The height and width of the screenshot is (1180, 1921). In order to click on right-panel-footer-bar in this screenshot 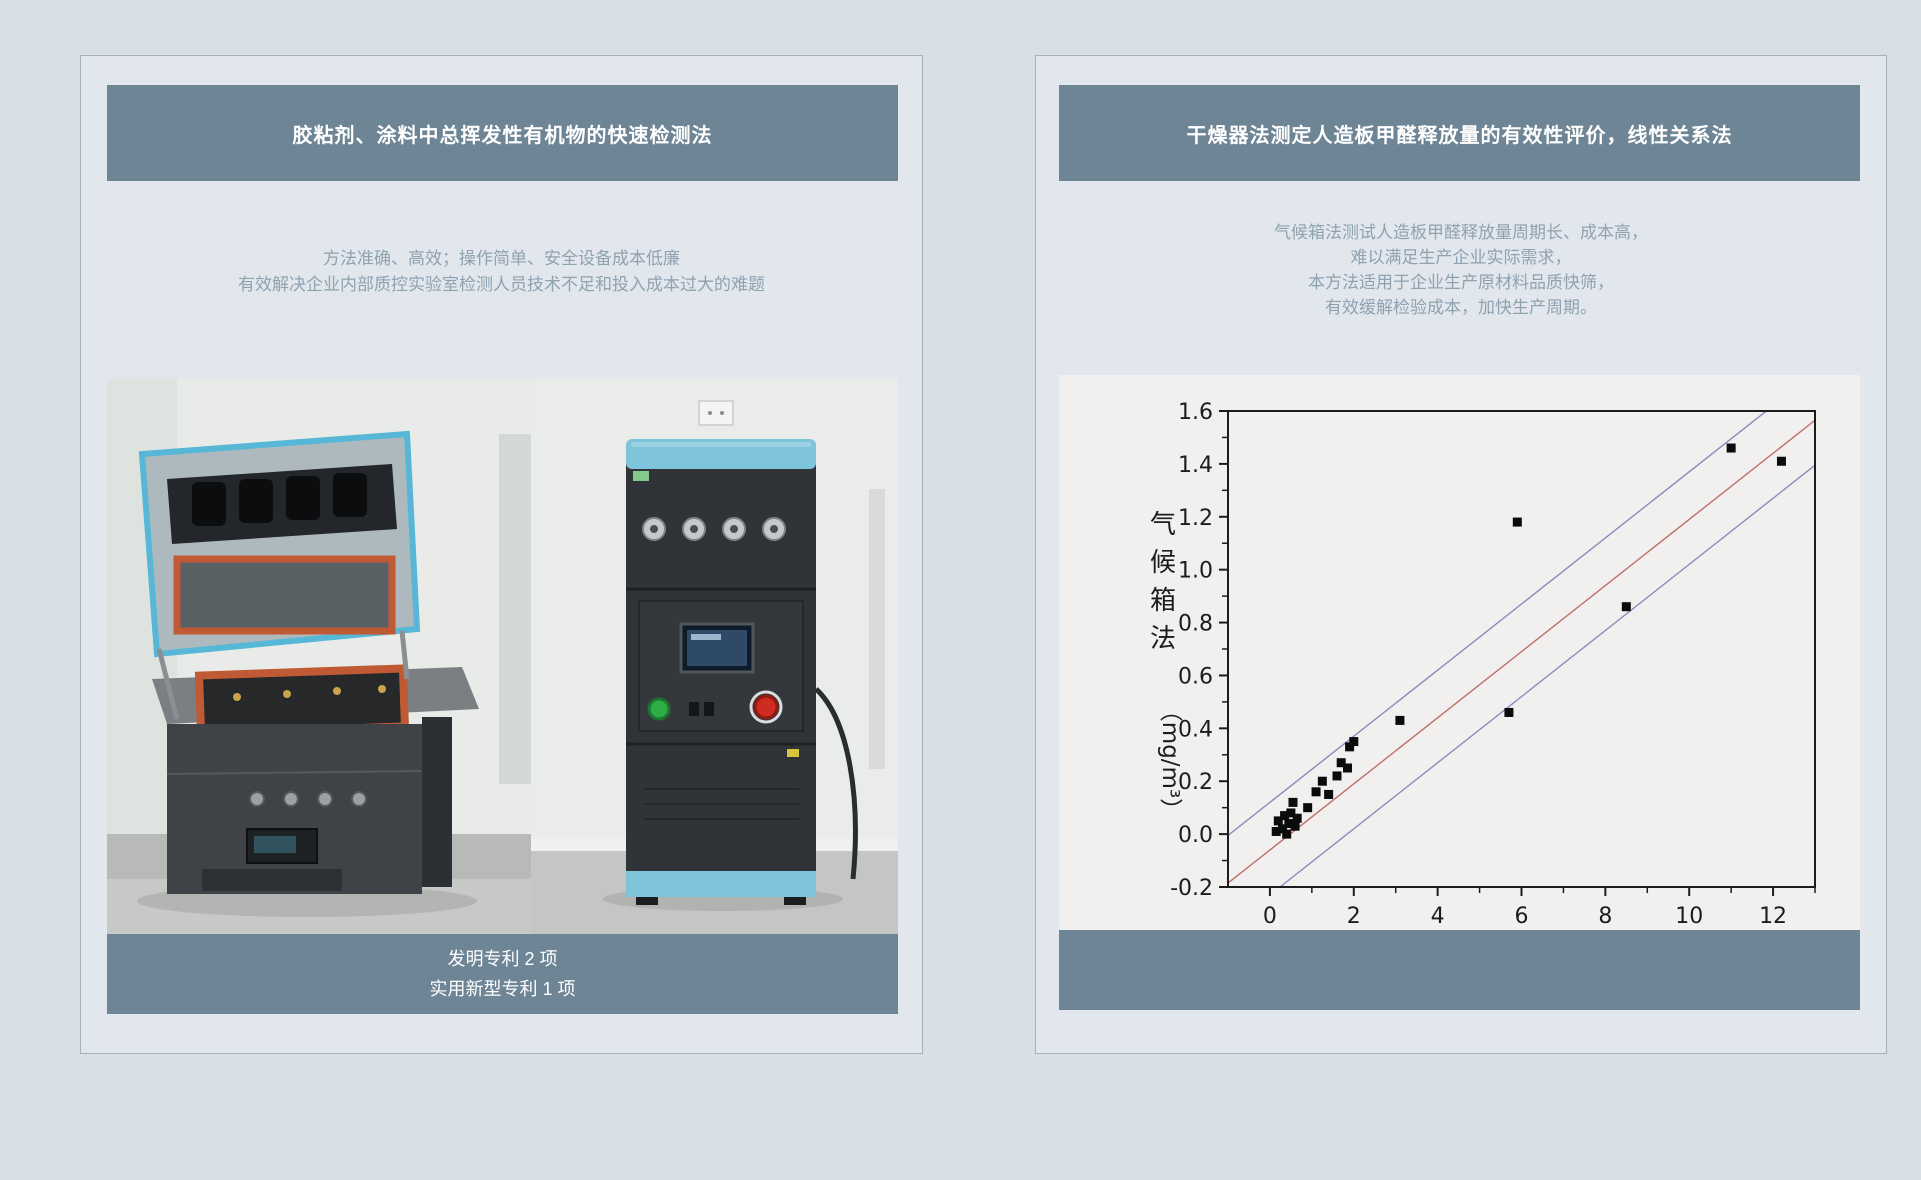, I will do `click(1459, 970)`.